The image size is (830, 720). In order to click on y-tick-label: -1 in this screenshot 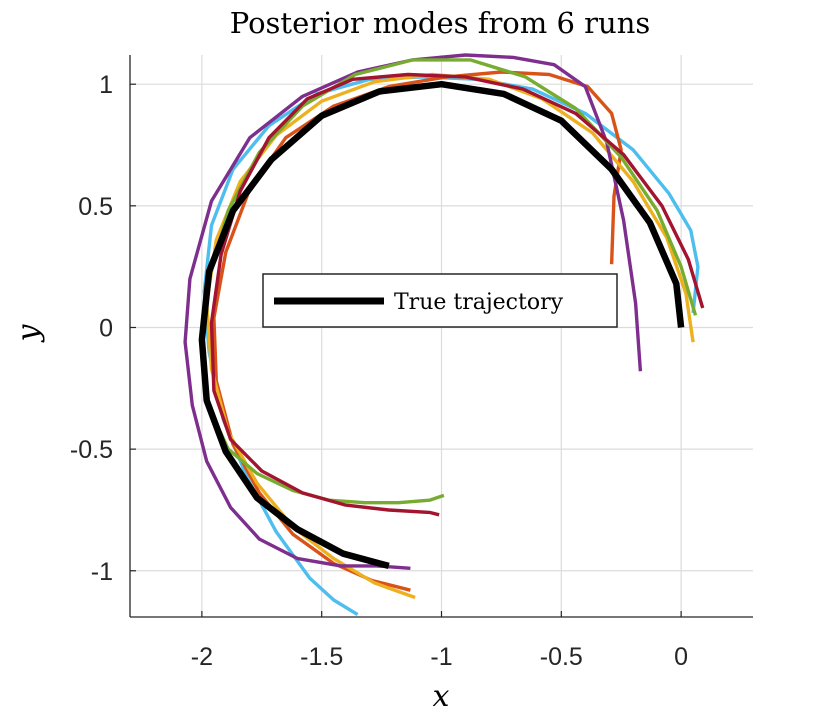, I will do `click(102, 572)`.